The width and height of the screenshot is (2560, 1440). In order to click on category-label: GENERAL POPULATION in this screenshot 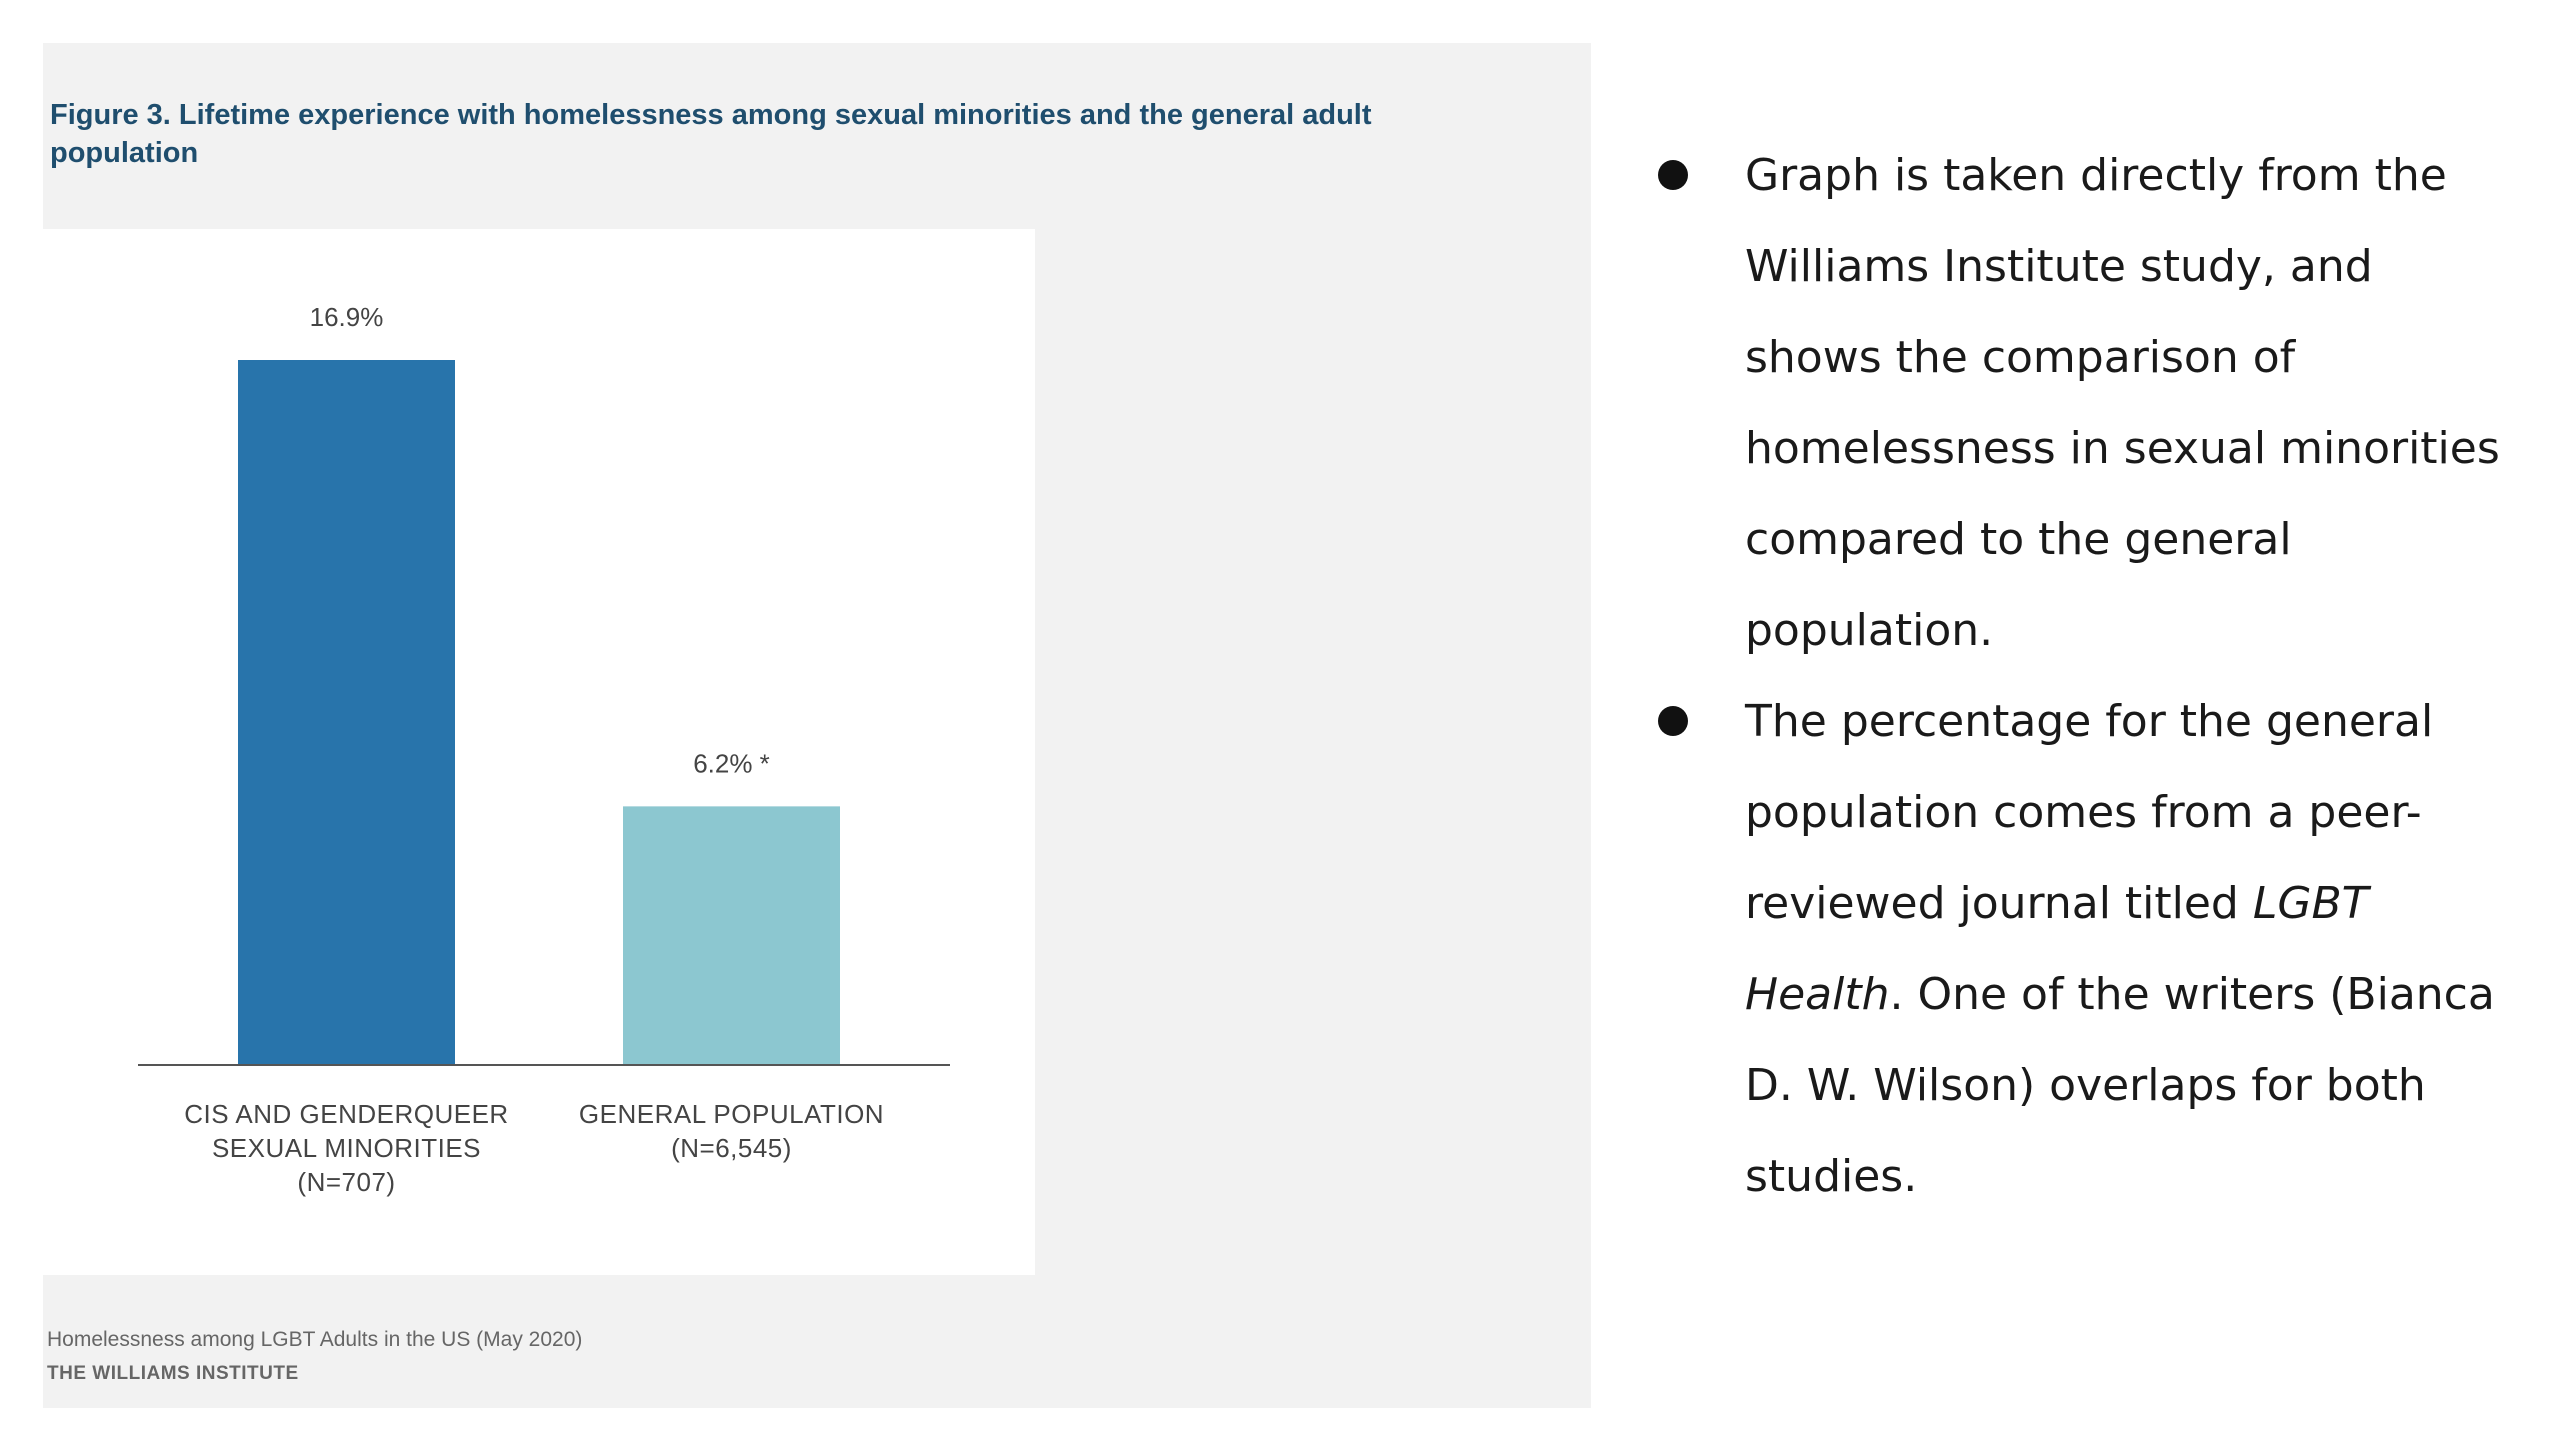, I will do `click(731, 1114)`.